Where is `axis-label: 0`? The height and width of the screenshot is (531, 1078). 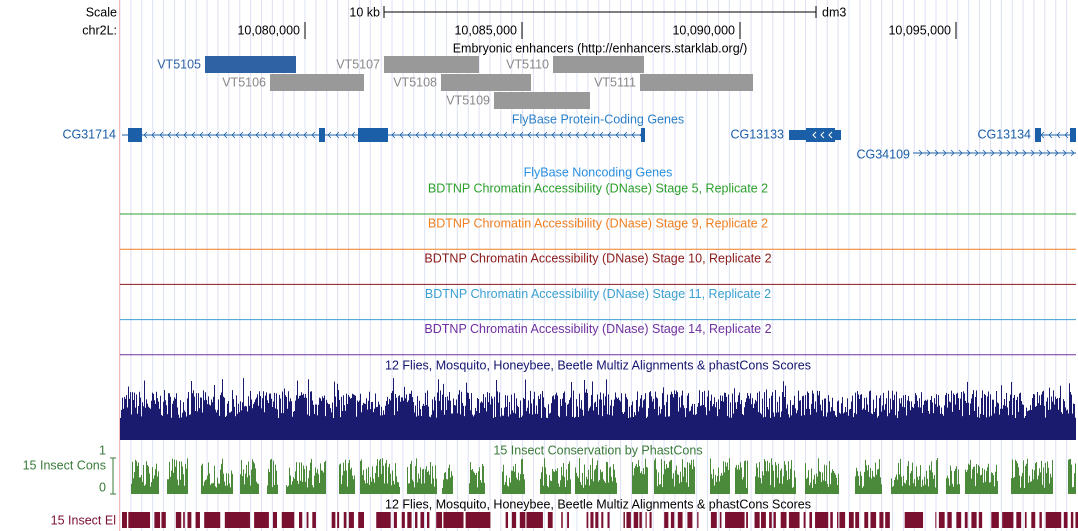 axis-label: 0 is located at coordinates (102, 487).